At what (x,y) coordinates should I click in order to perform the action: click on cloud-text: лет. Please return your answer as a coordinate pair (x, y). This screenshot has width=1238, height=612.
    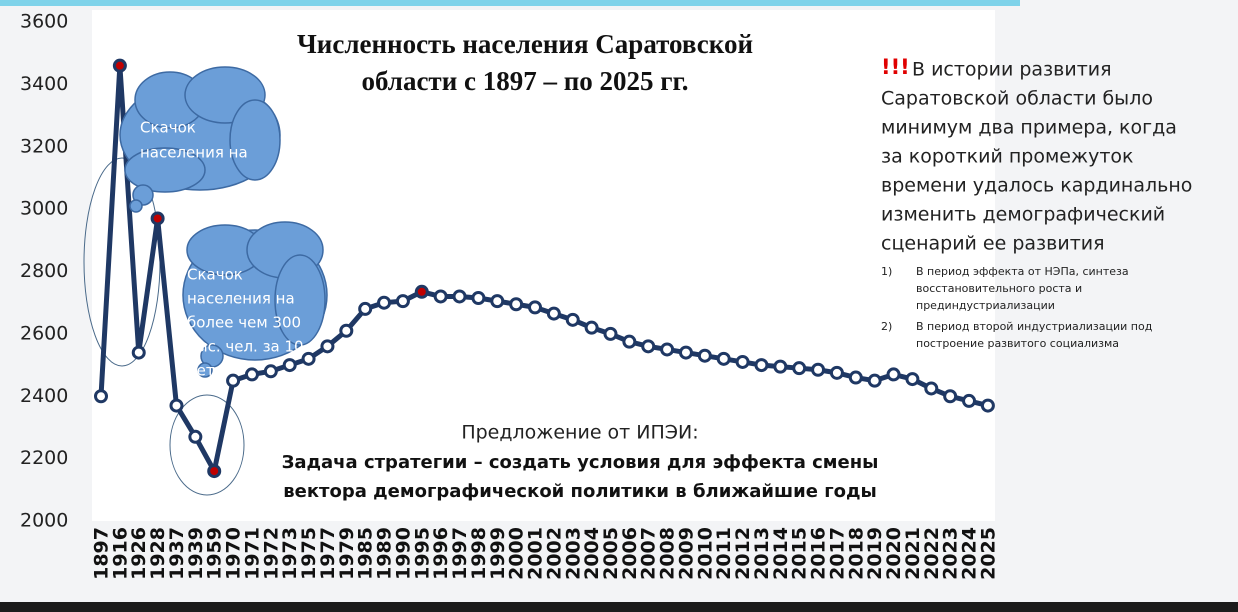
    Looking at the image, I should click on (201, 371).